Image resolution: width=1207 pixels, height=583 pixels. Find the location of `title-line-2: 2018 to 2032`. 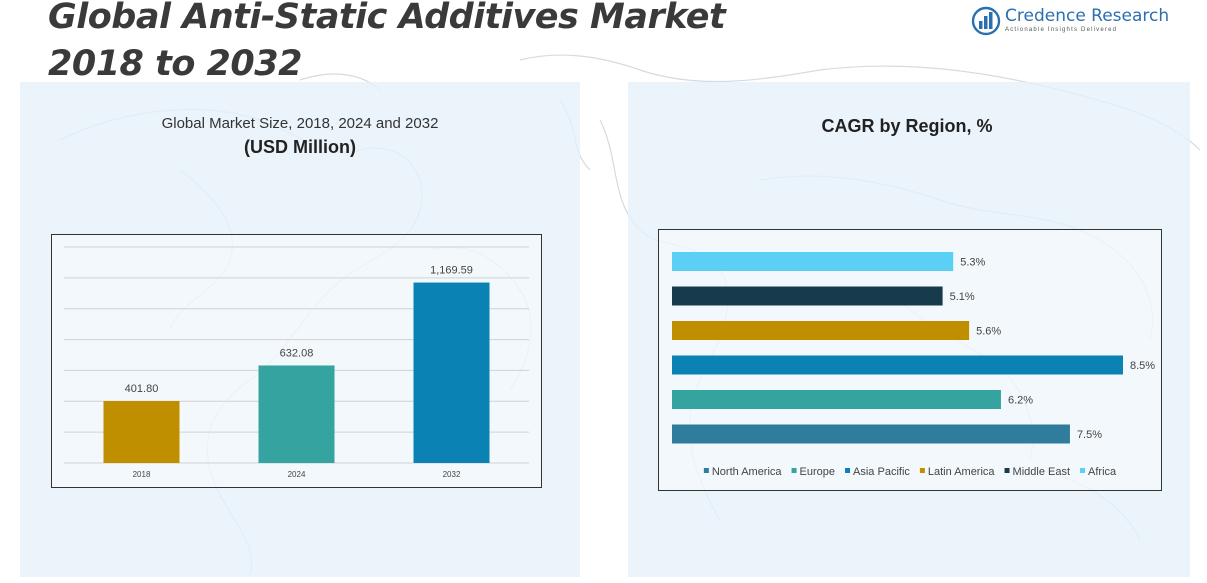

title-line-2: 2018 to 2032 is located at coordinates (386, 64).